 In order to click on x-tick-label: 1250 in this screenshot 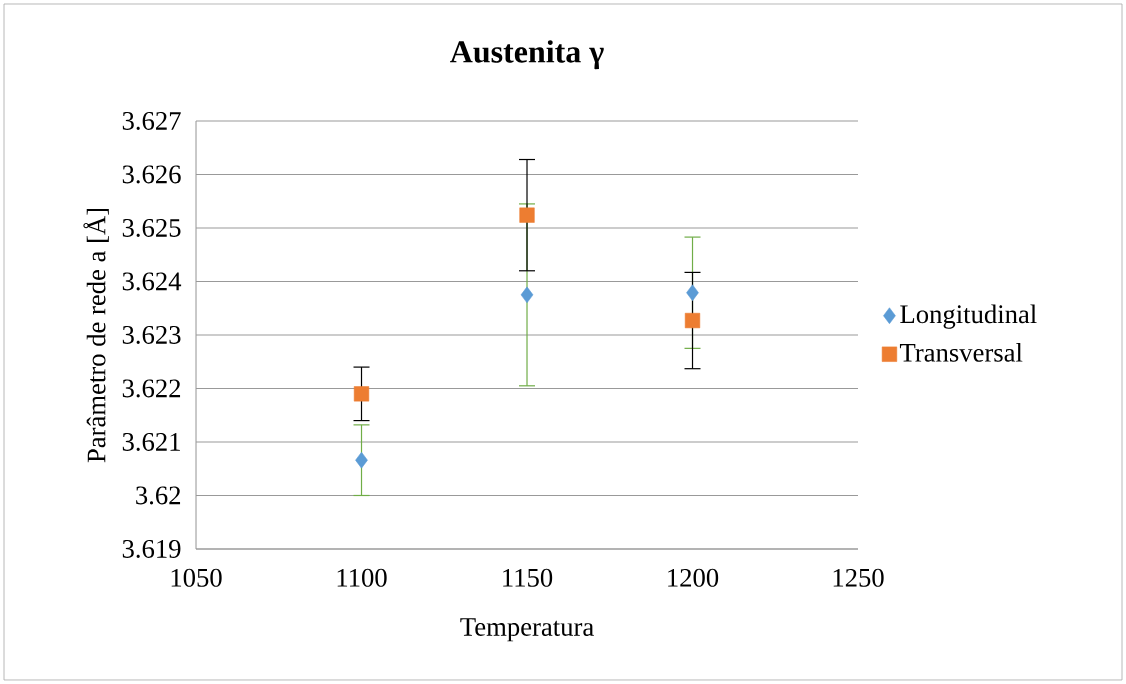, I will do `click(858, 577)`.